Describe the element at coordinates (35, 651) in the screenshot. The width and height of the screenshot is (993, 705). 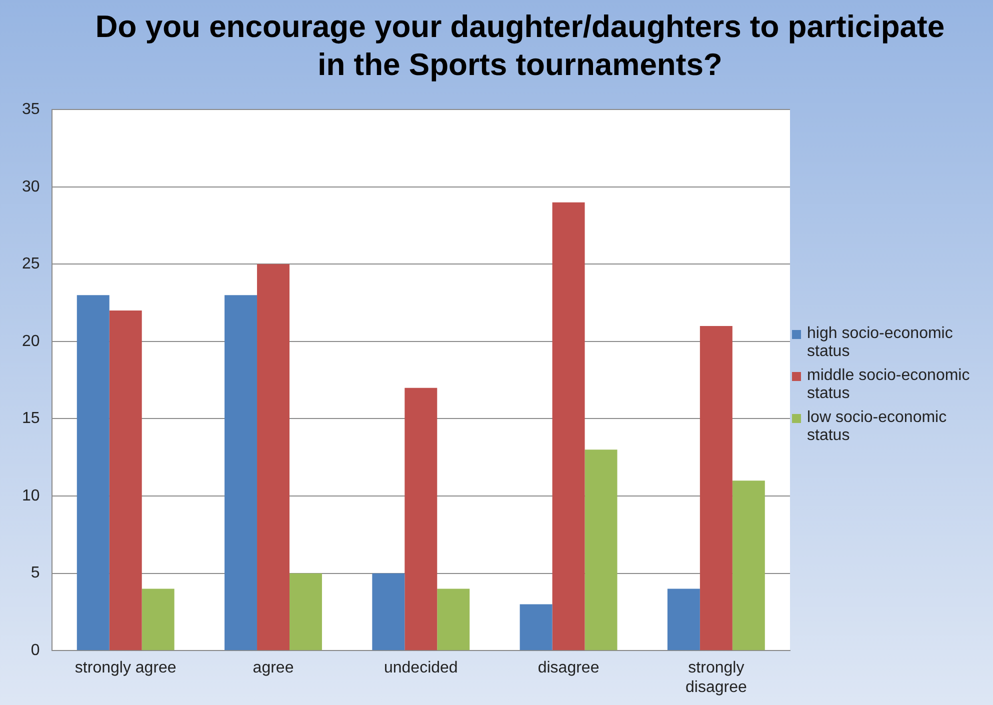
I see `y-tick-label: 0` at that location.